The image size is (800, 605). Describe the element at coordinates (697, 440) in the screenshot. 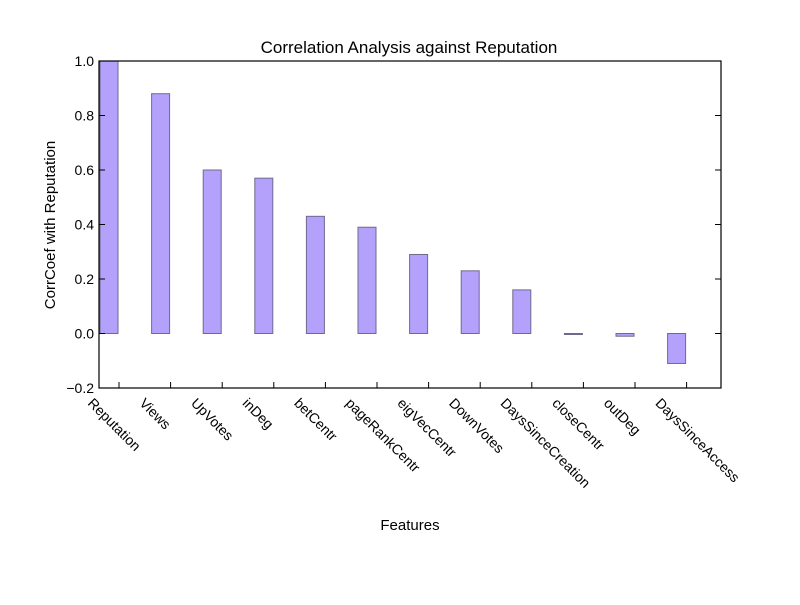

I see `x-tick-label: DaysSinceAccess` at that location.